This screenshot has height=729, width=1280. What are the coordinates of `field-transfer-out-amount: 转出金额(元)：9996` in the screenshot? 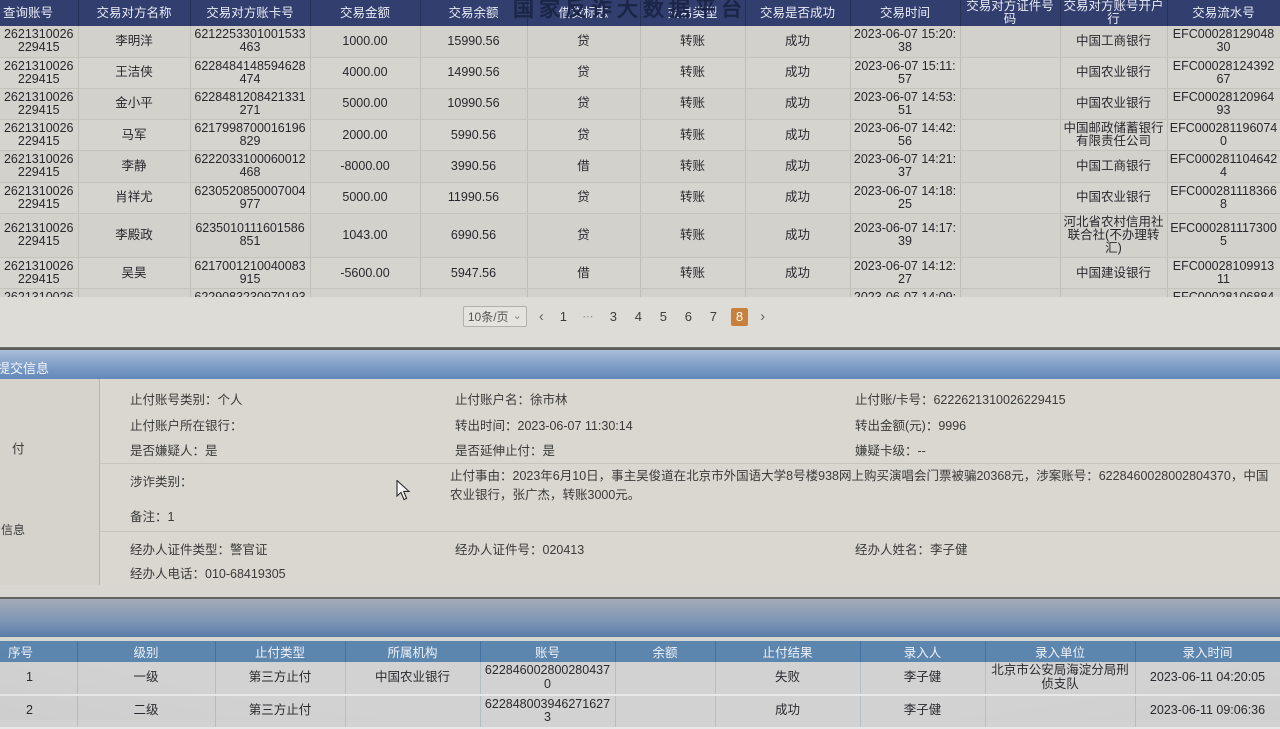 It's located at (911, 426).